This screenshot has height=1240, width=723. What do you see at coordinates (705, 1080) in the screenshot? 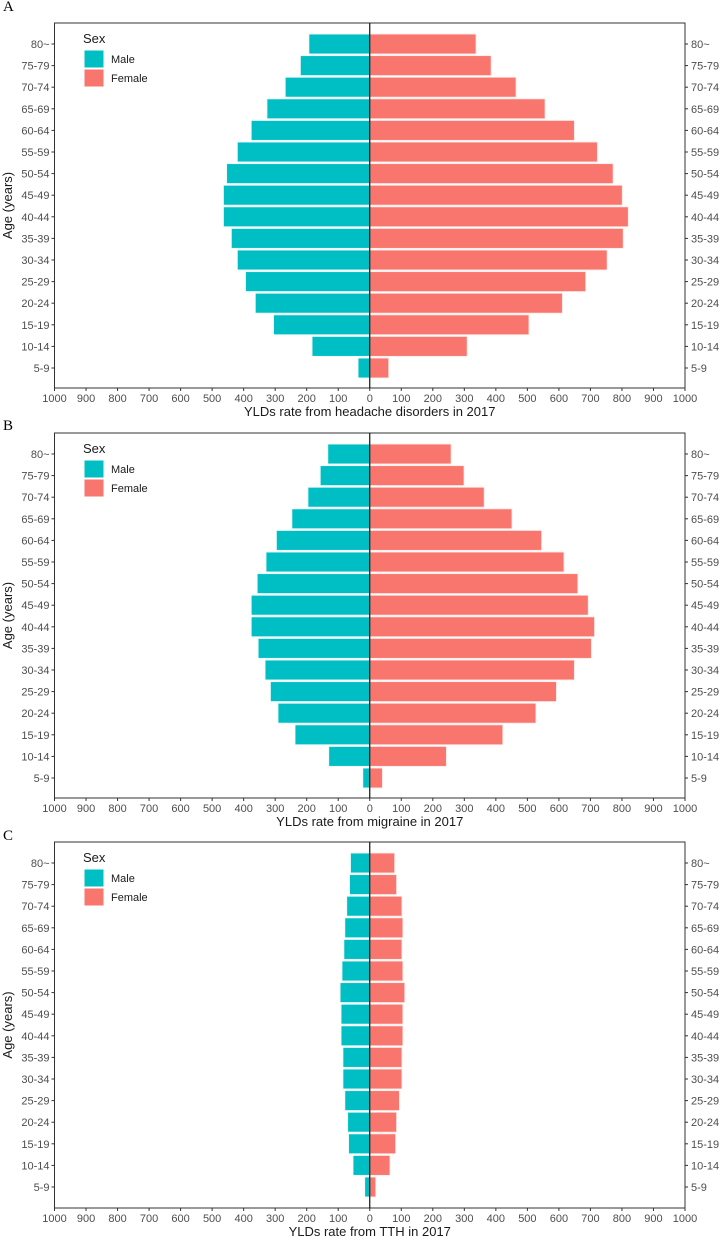
I see `y-tick-label-right: 30-34` at bounding box center [705, 1080].